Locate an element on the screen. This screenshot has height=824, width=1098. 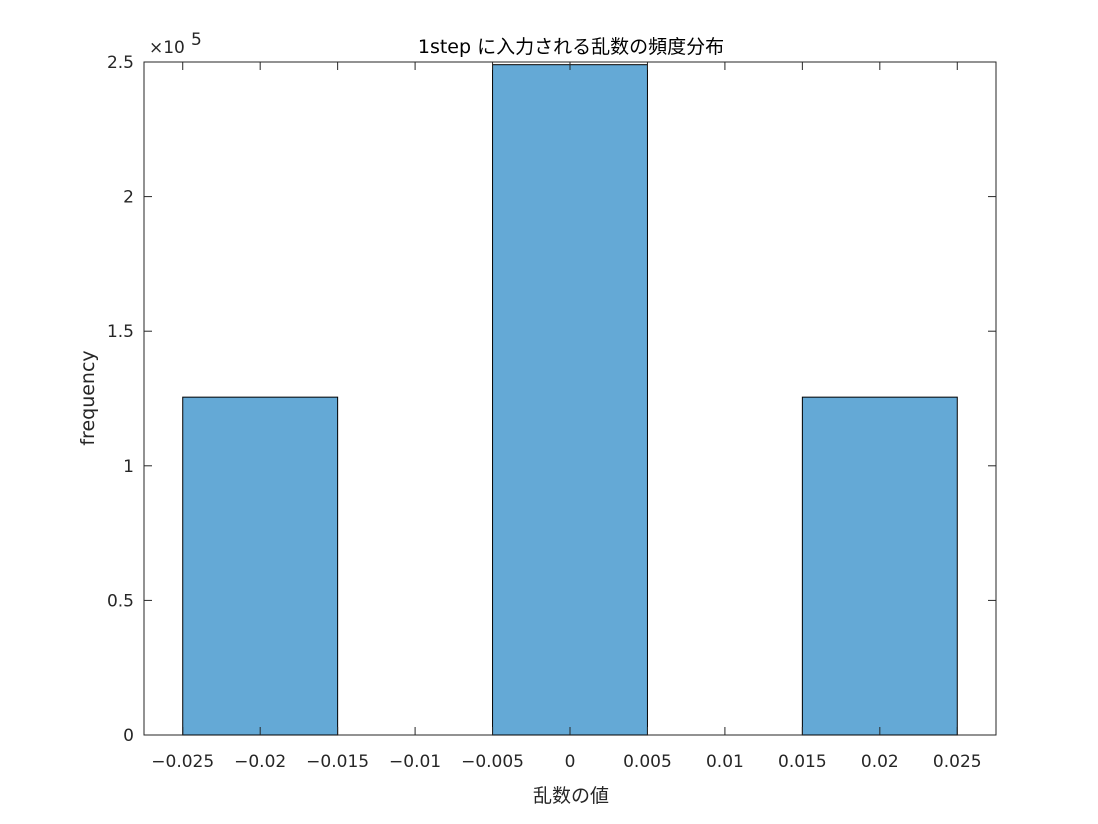
y-tick-label: 0.5 is located at coordinates (120, 601).